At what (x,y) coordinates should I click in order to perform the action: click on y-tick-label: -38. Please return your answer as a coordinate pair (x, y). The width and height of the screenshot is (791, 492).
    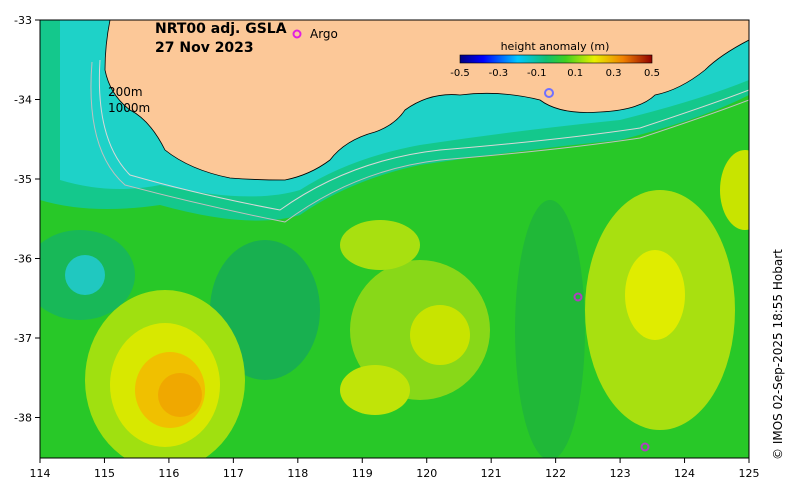
    Looking at the image, I should click on (23, 418).